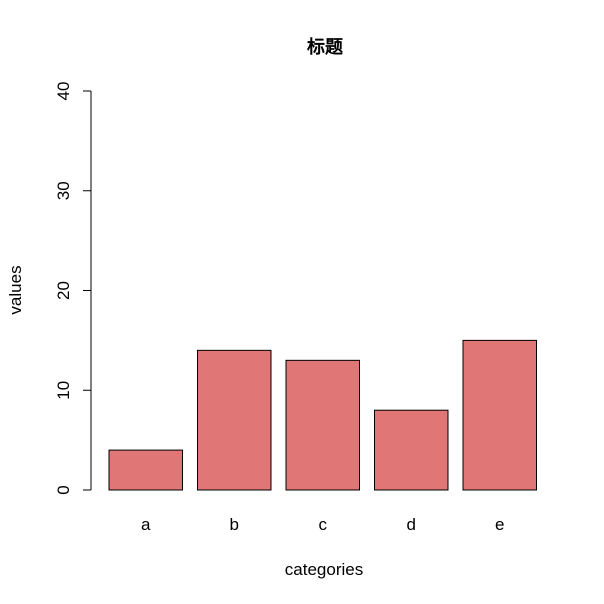  Describe the element at coordinates (499, 524) in the screenshot. I see `x-tick-label-e: e` at that location.